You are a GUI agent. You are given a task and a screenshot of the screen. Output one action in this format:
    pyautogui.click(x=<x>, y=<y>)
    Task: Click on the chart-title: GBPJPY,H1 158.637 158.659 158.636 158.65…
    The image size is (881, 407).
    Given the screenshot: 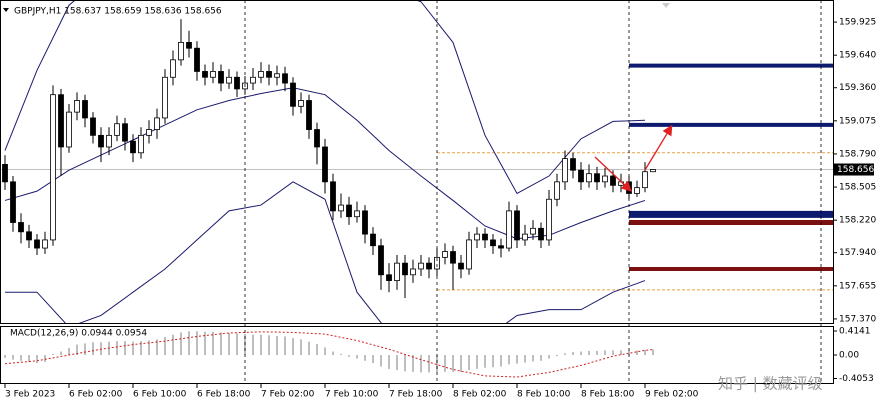 What is the action you would take?
    pyautogui.click(x=118, y=12)
    